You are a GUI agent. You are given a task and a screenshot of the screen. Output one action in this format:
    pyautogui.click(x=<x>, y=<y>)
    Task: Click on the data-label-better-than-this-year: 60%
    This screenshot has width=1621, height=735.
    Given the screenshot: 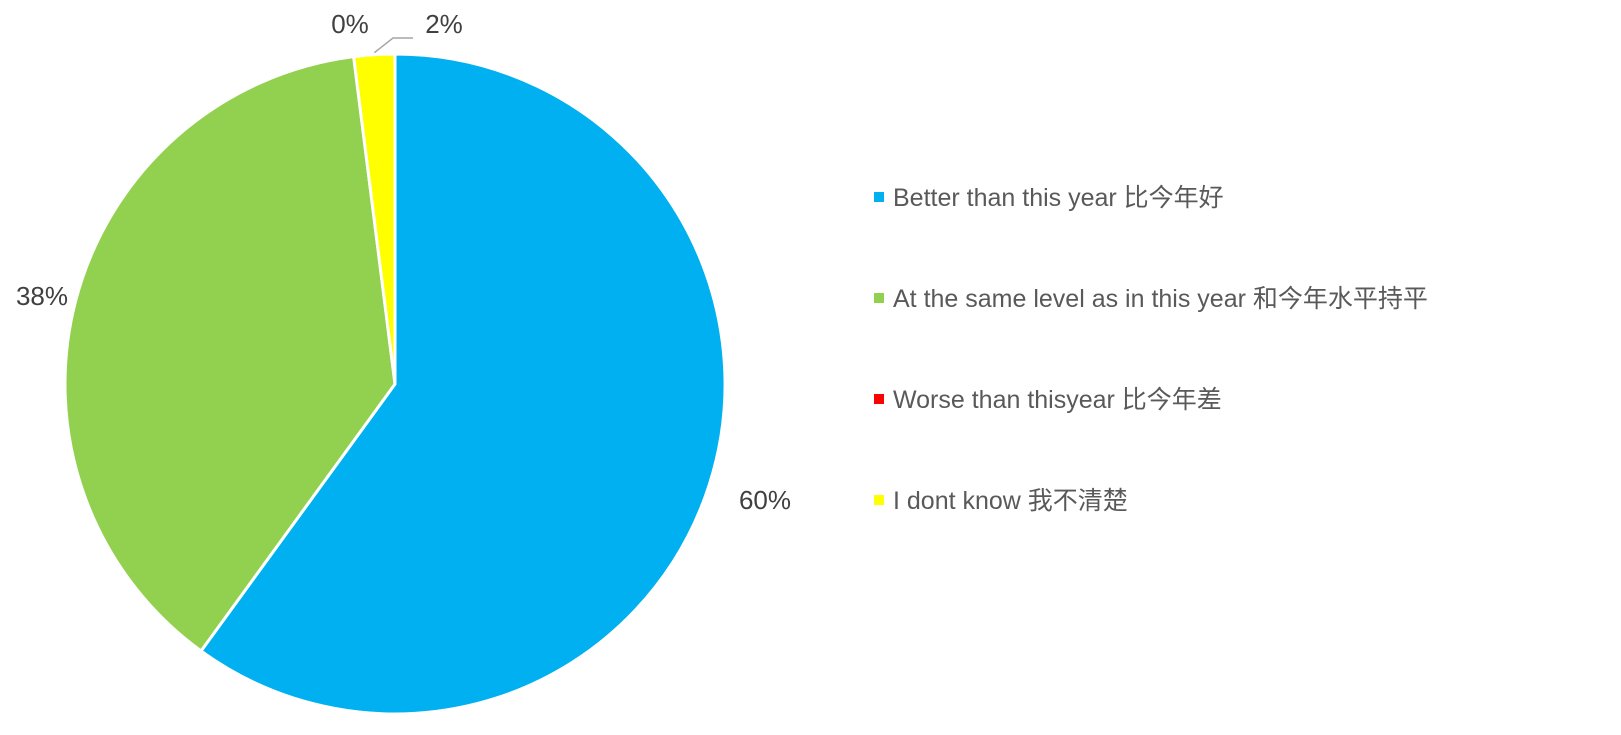 What is the action you would take?
    pyautogui.click(x=765, y=500)
    